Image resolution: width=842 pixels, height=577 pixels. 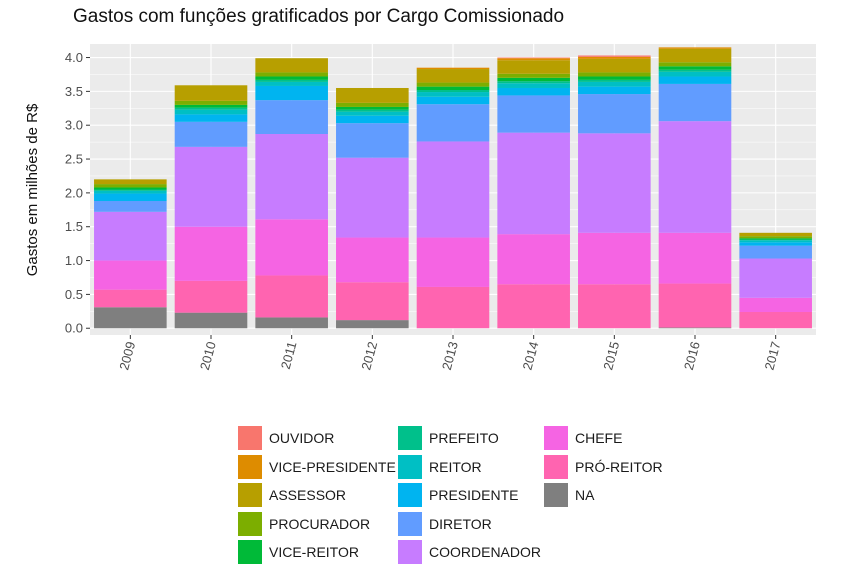 I want to click on x-tick-label: 2017, so click(x=773, y=356).